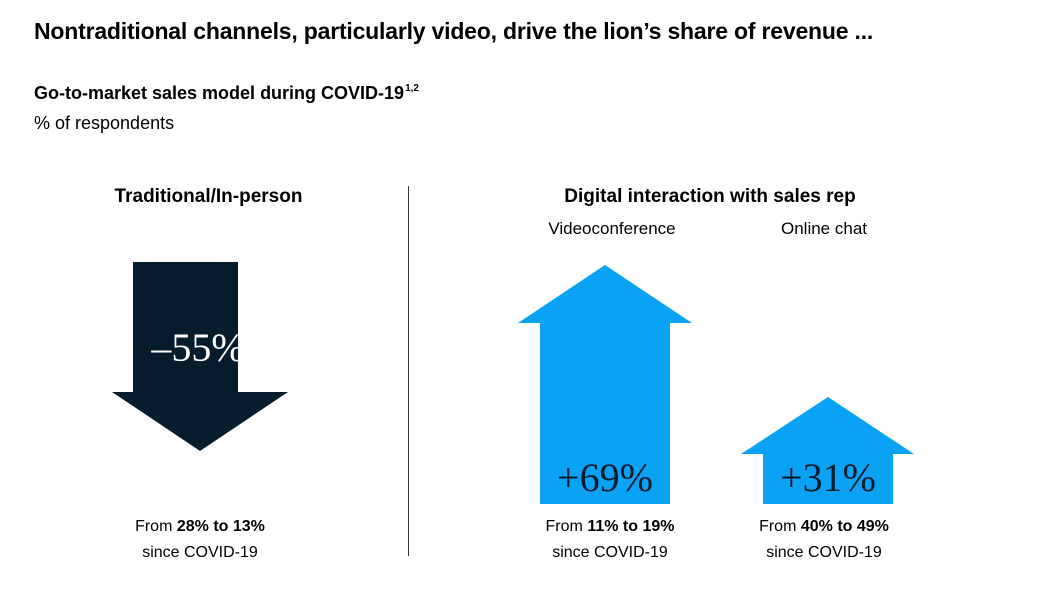 Image resolution: width=1042 pixels, height=601 pixels. I want to click on change-label-online-chat: +31%, so click(828, 477).